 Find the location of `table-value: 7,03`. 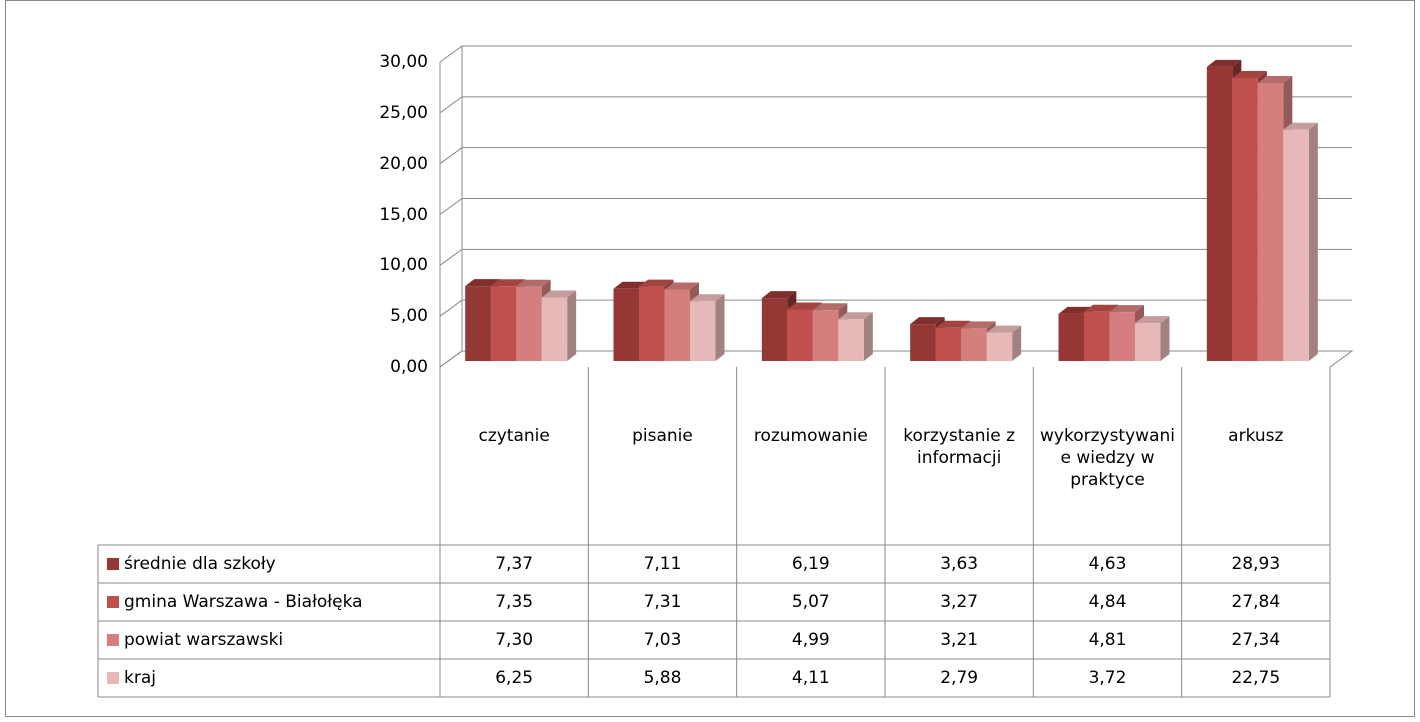

table-value: 7,03 is located at coordinates (662, 640).